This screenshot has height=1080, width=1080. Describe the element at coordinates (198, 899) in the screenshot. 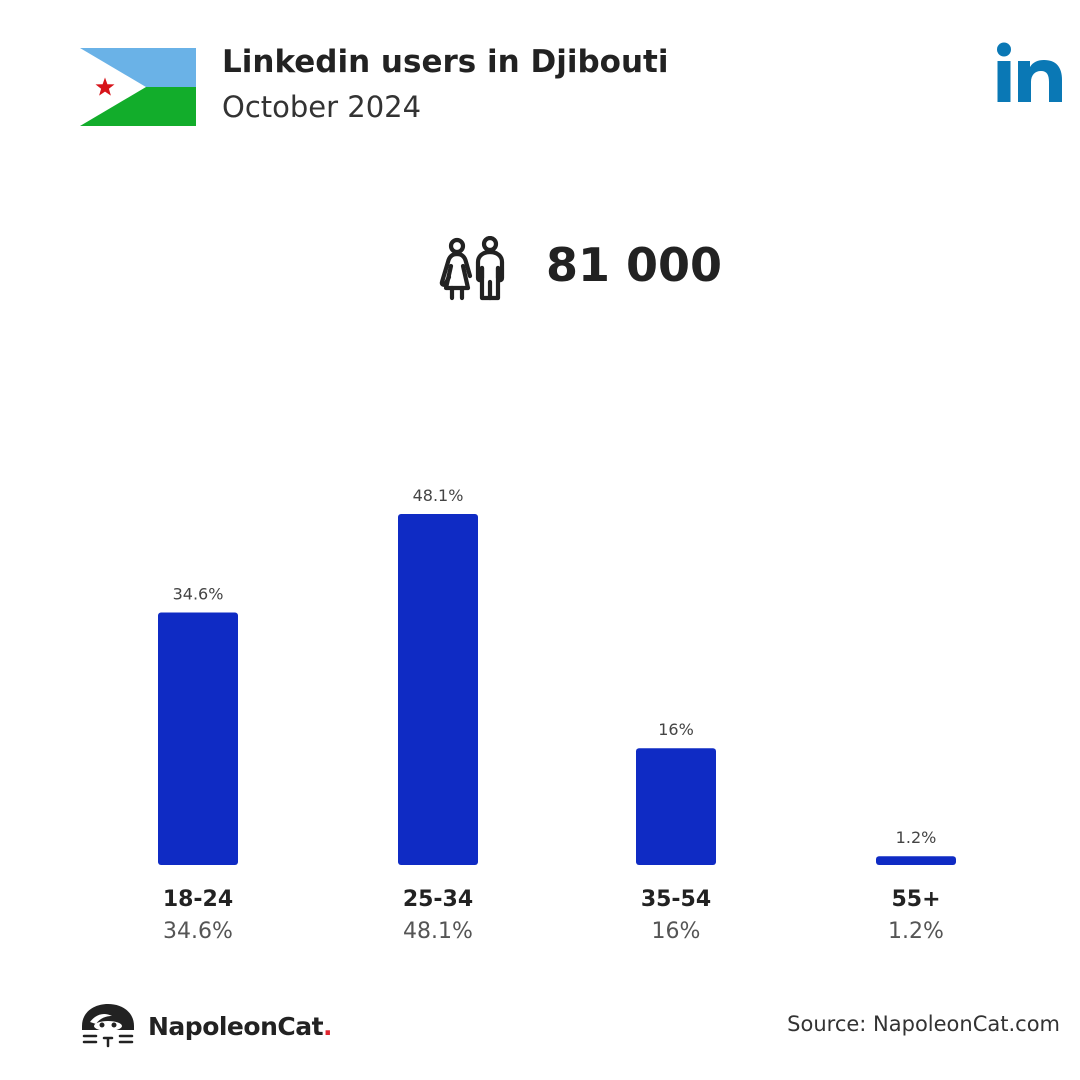

I see `category-label: 18-24` at that location.